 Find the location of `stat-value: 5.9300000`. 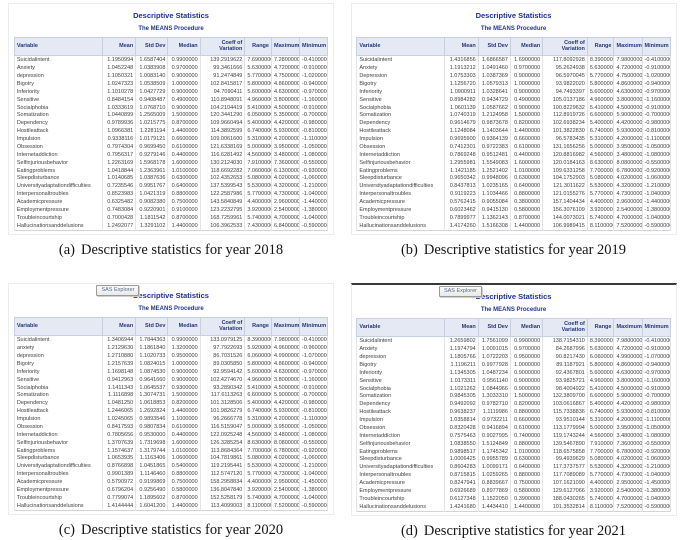

stat-value: 5.9300000 is located at coordinates (628, 131).